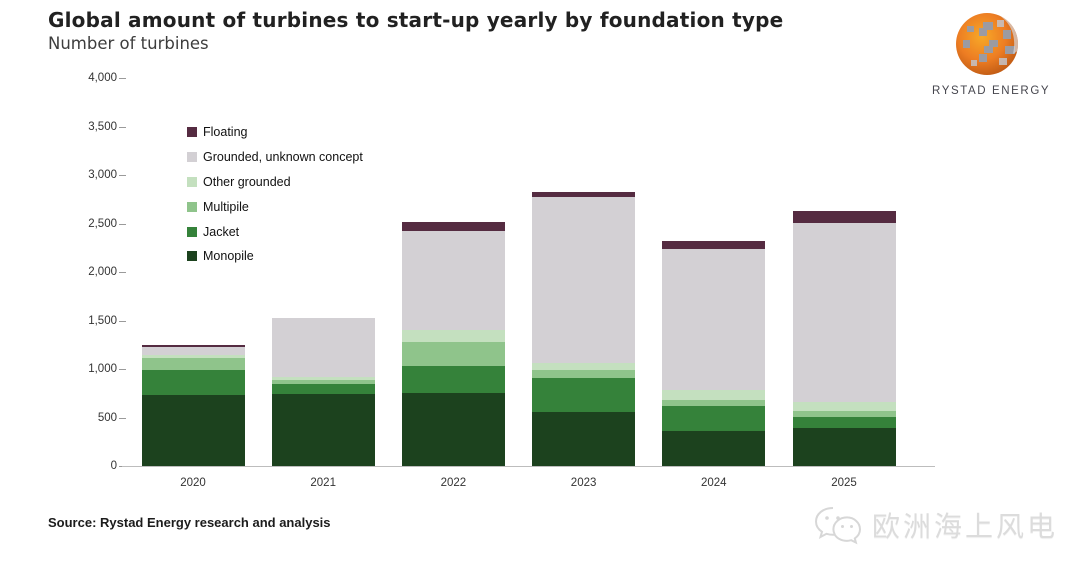 This screenshot has height=570, width=1080. Describe the element at coordinates (714, 483) in the screenshot. I see `x-axis-label-2024: 2024` at that location.